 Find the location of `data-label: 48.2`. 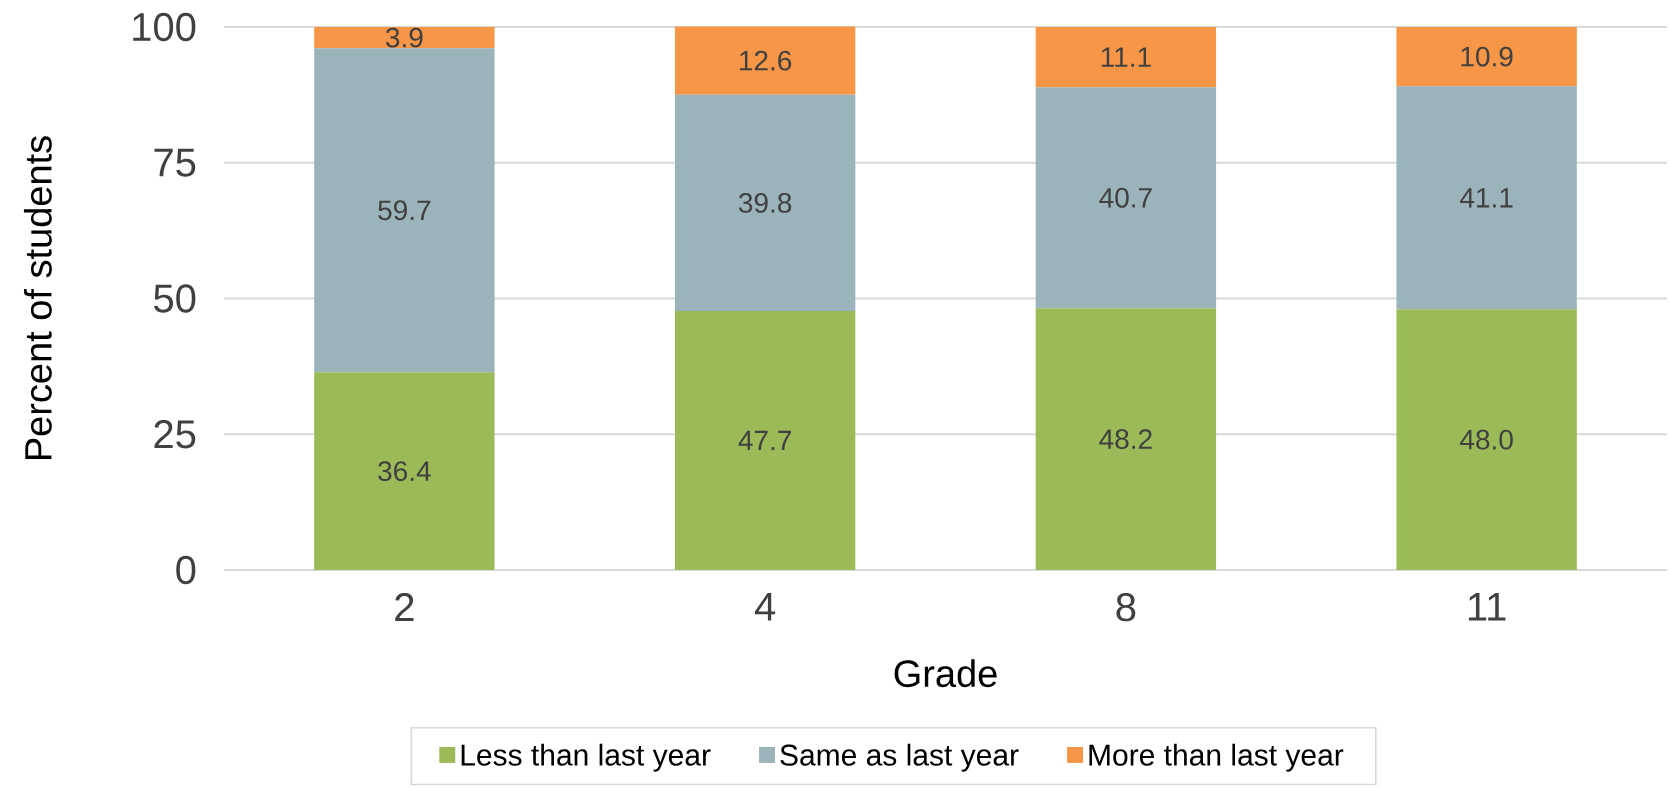

data-label: 48.2 is located at coordinates (1125, 439).